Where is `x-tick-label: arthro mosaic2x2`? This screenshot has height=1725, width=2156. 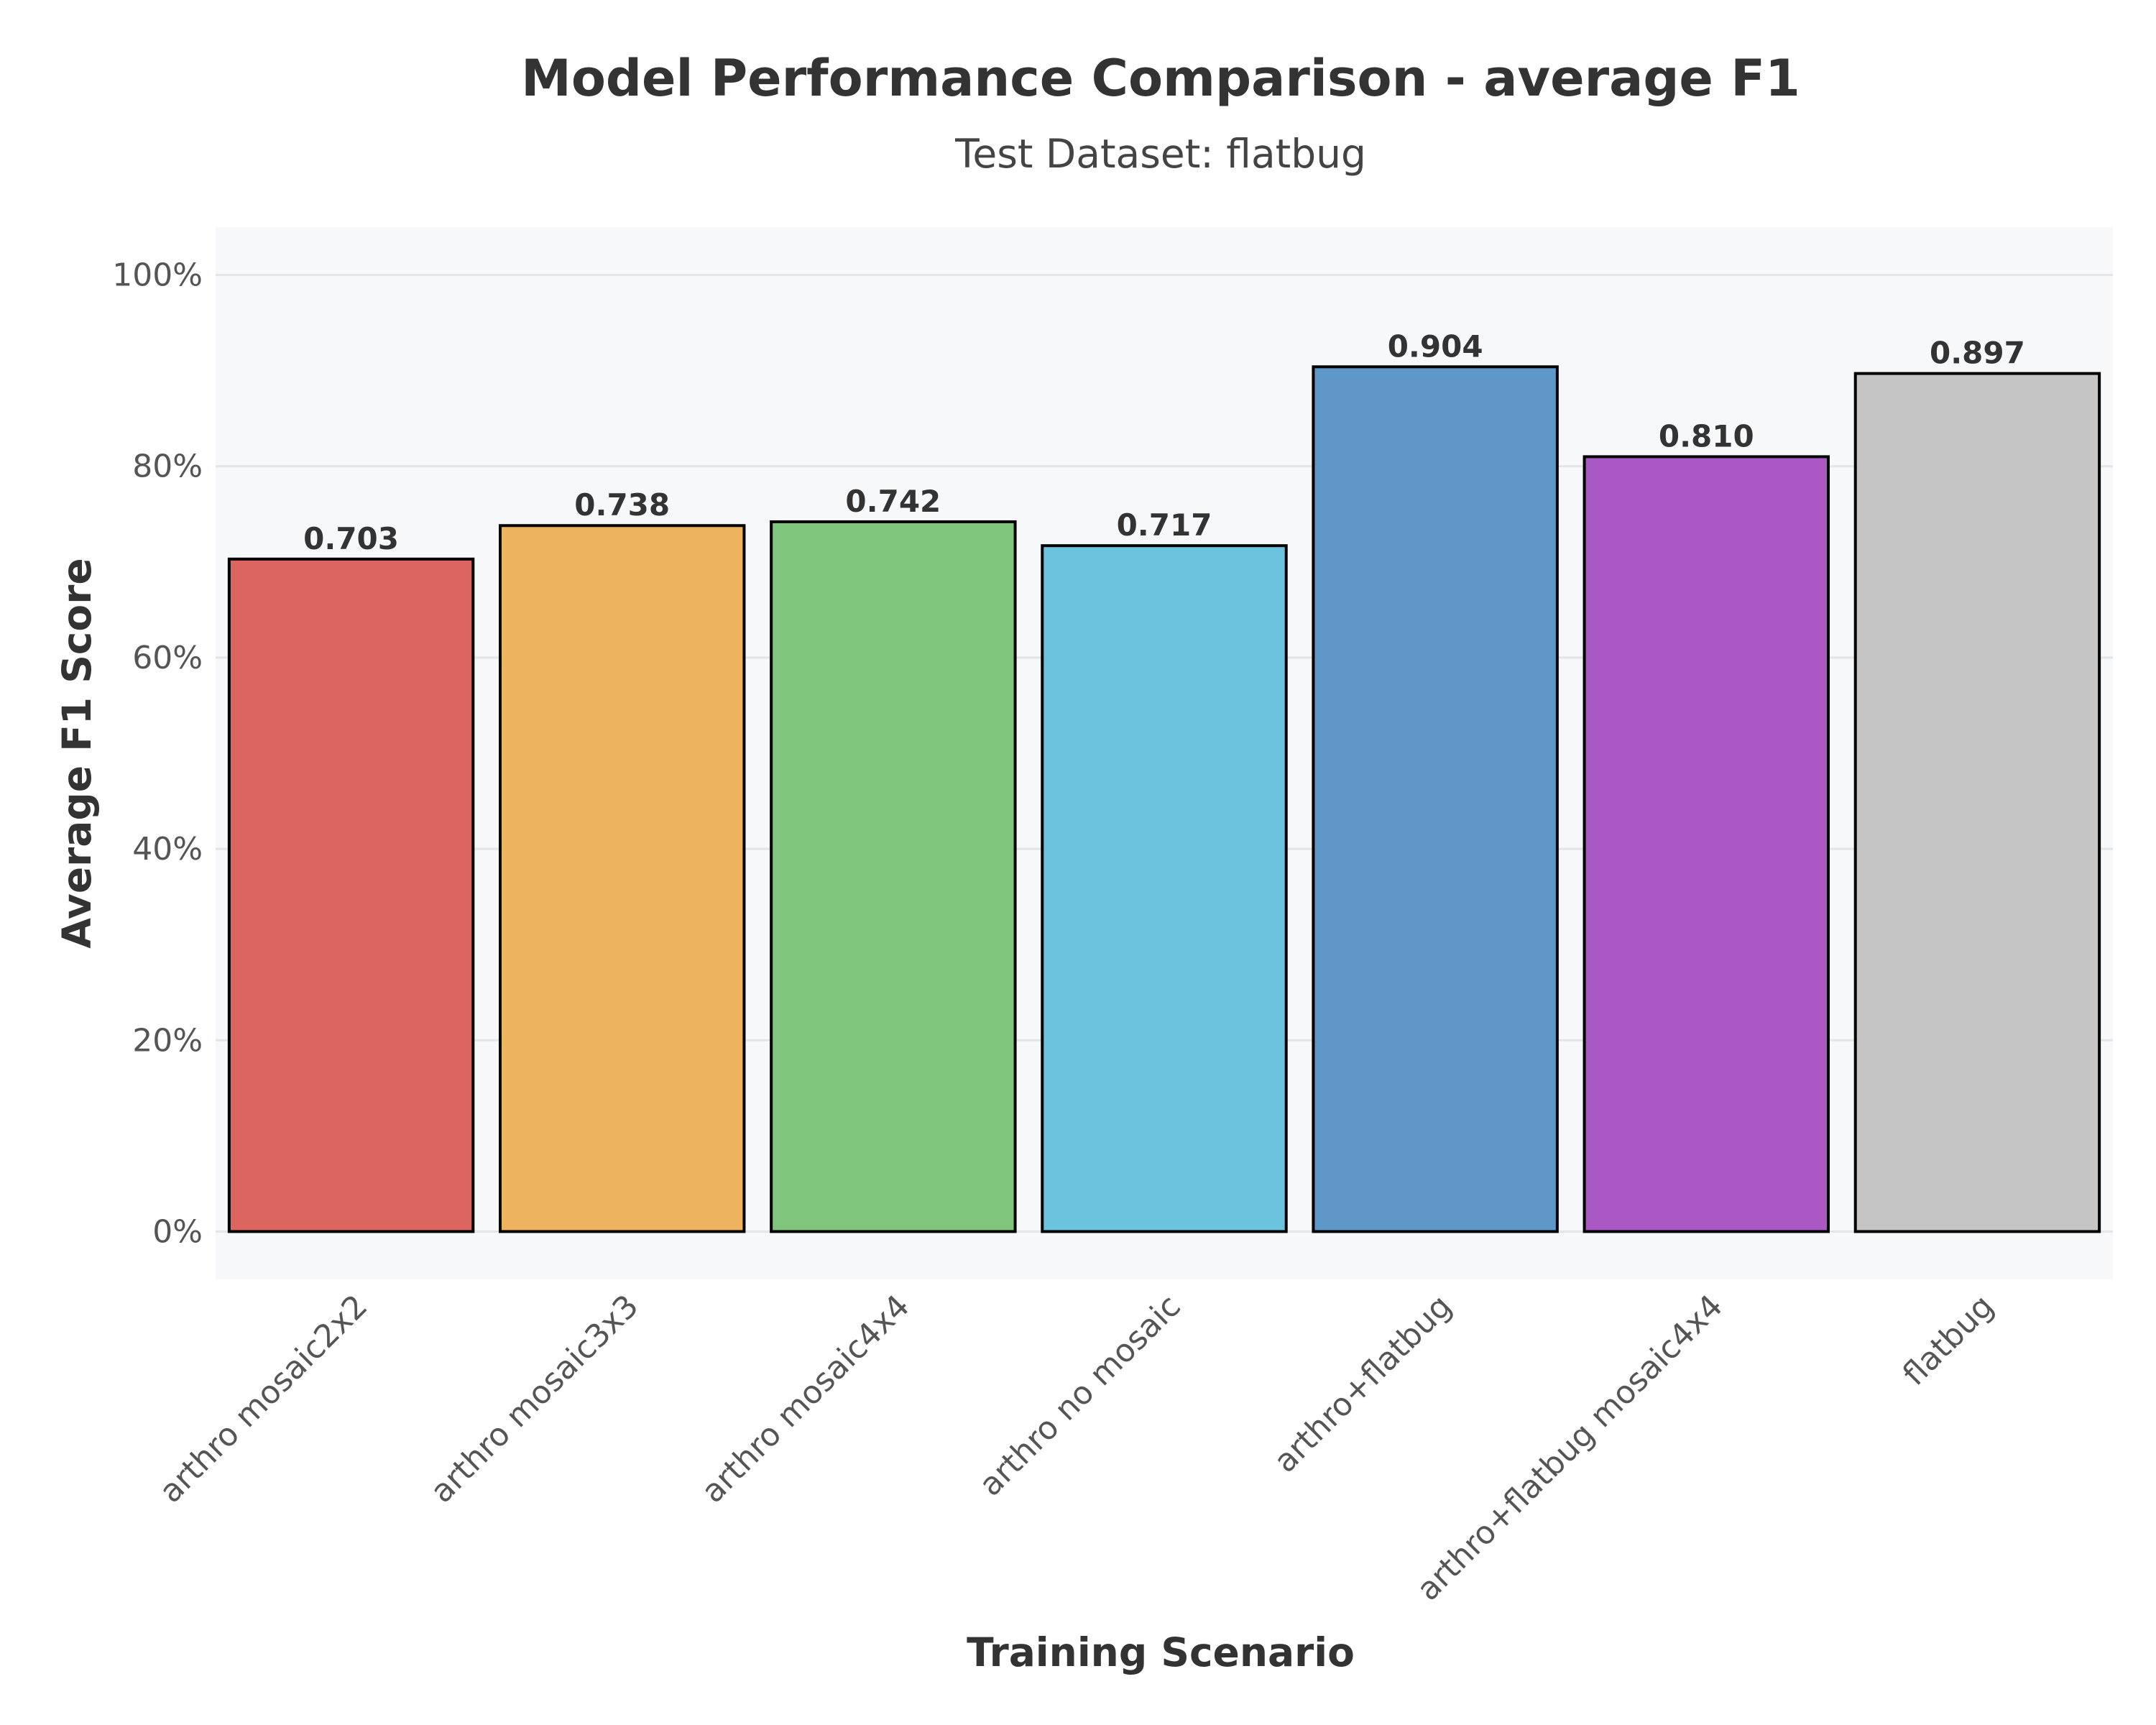
x-tick-label: arthro mosaic2x2 is located at coordinates (263, 1399).